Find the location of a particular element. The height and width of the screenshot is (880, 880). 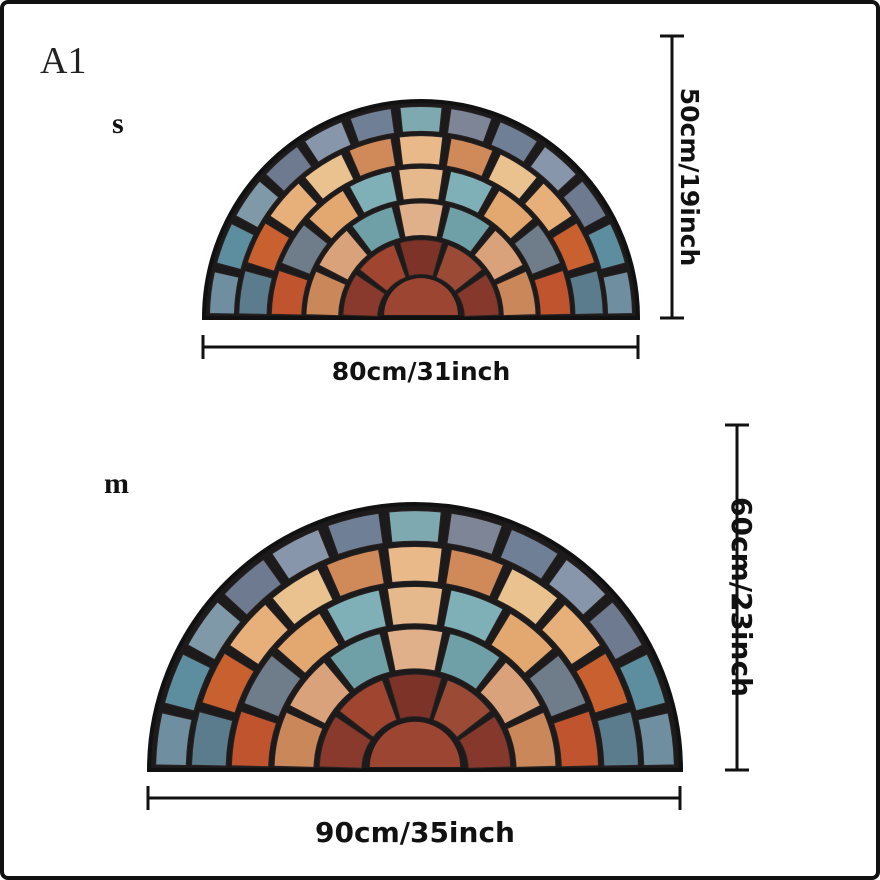

width-label: 80cm/31inch is located at coordinates (421, 371).